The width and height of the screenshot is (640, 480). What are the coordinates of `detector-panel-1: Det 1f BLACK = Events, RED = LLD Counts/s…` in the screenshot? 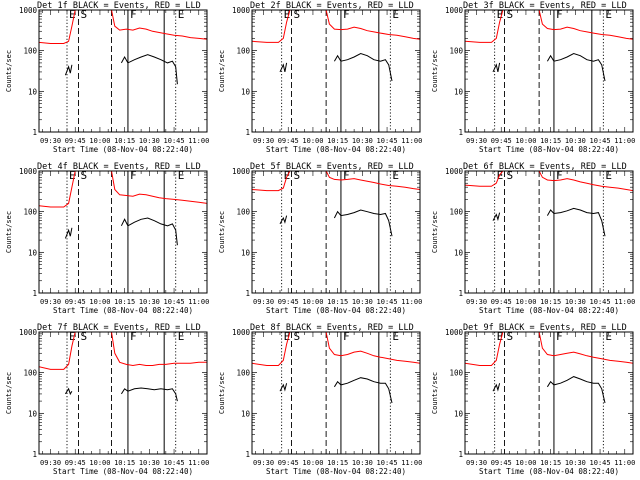 It's located at (107, 77).